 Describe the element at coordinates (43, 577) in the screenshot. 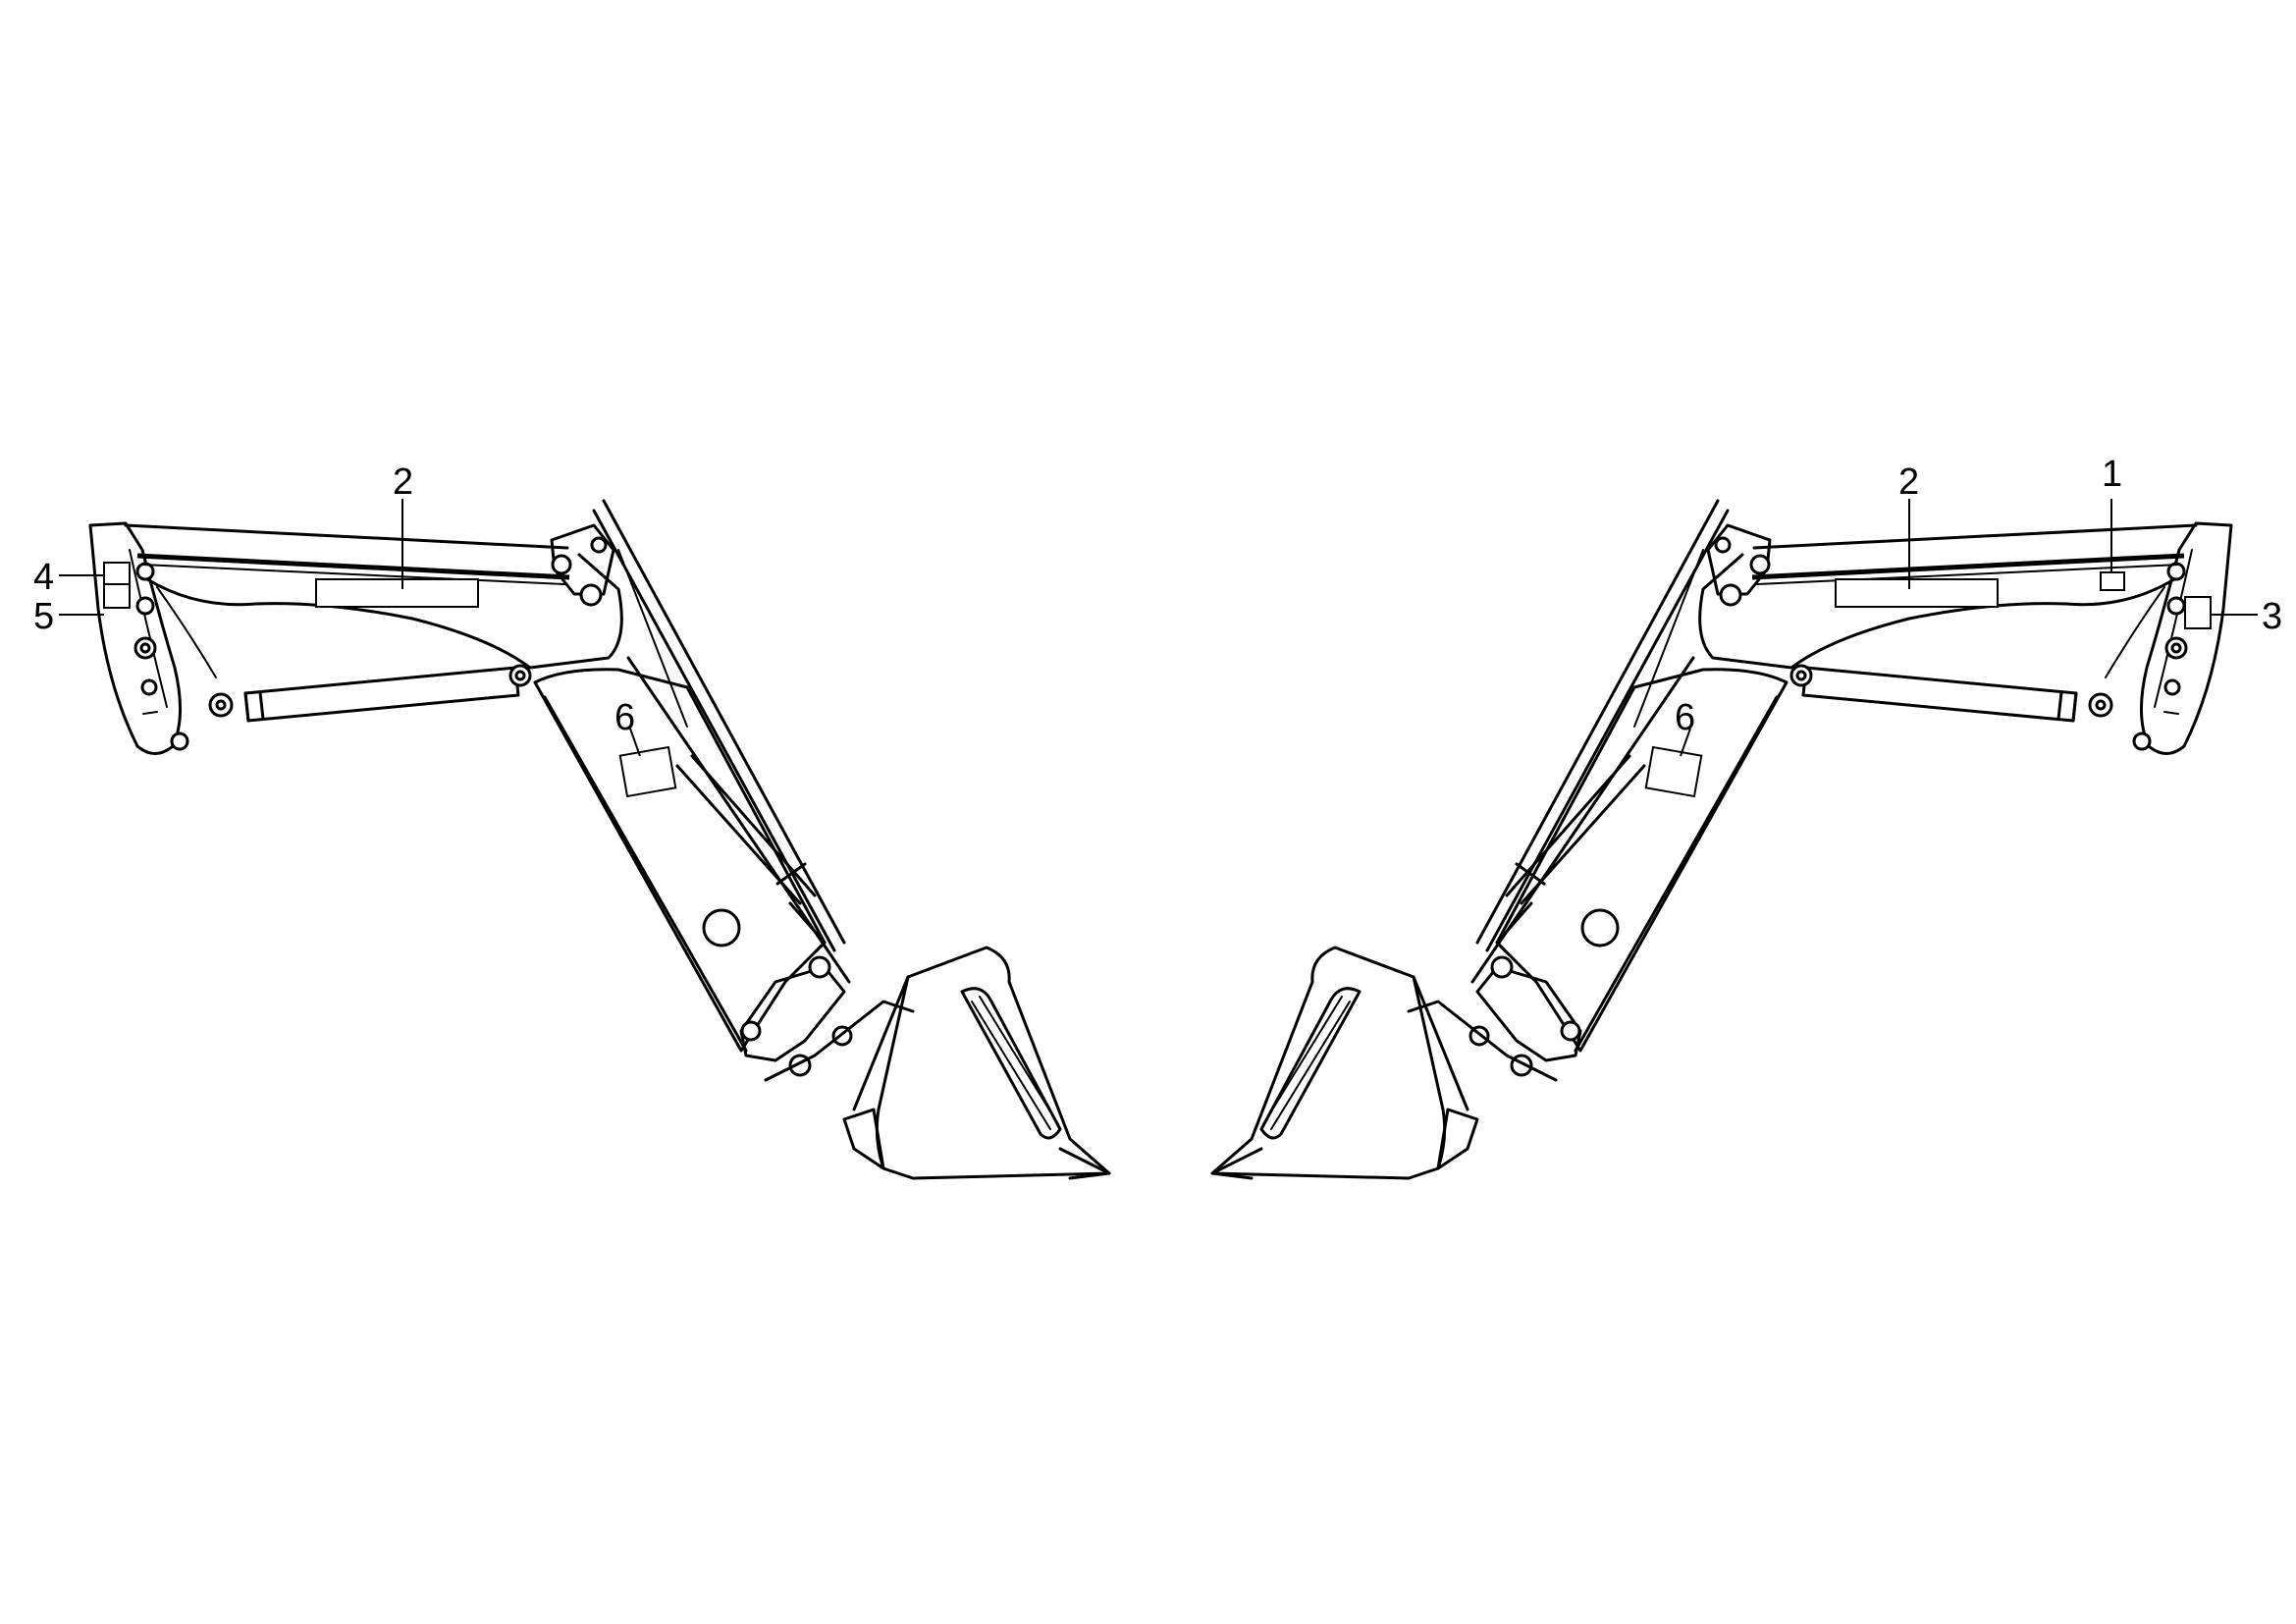

I see `left-callout-4: 4` at that location.